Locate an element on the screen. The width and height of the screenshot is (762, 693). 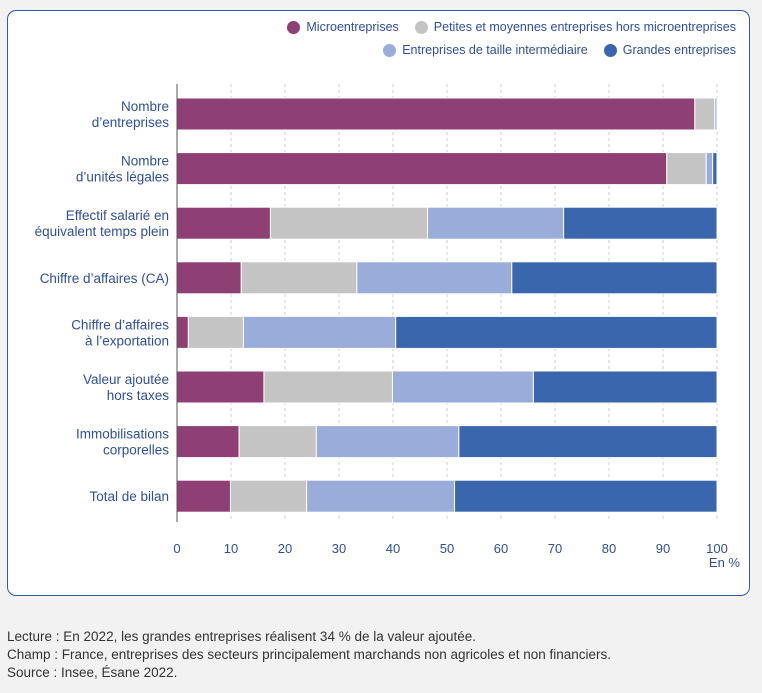
category-label: Nombre d’unités légales is located at coordinates (122, 169).